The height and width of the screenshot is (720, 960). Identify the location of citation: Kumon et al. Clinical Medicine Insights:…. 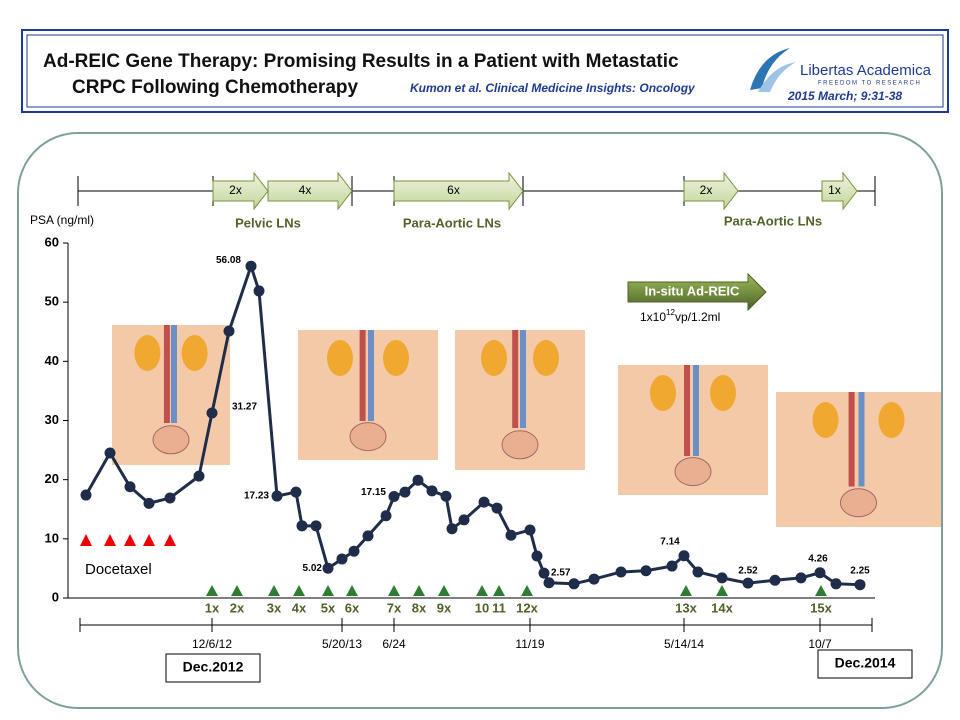
(553, 88).